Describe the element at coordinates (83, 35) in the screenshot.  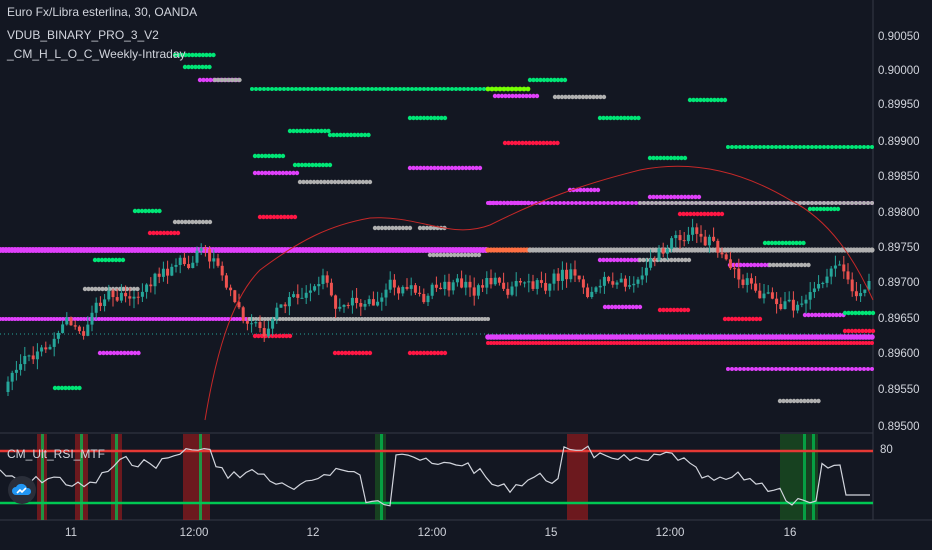
I see `indicator-legend-vdub: VDUB_BINARY_PRO_3_V2` at that location.